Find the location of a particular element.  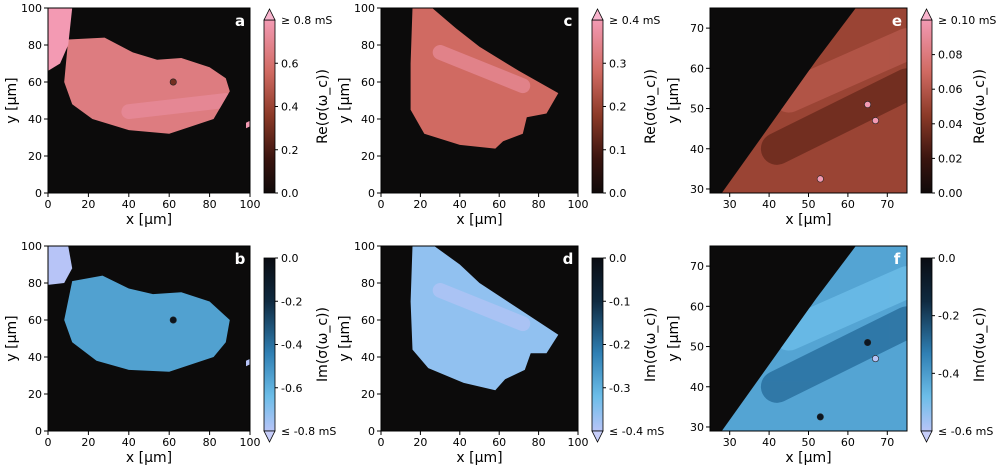

panel-label: c is located at coordinates (568, 21).